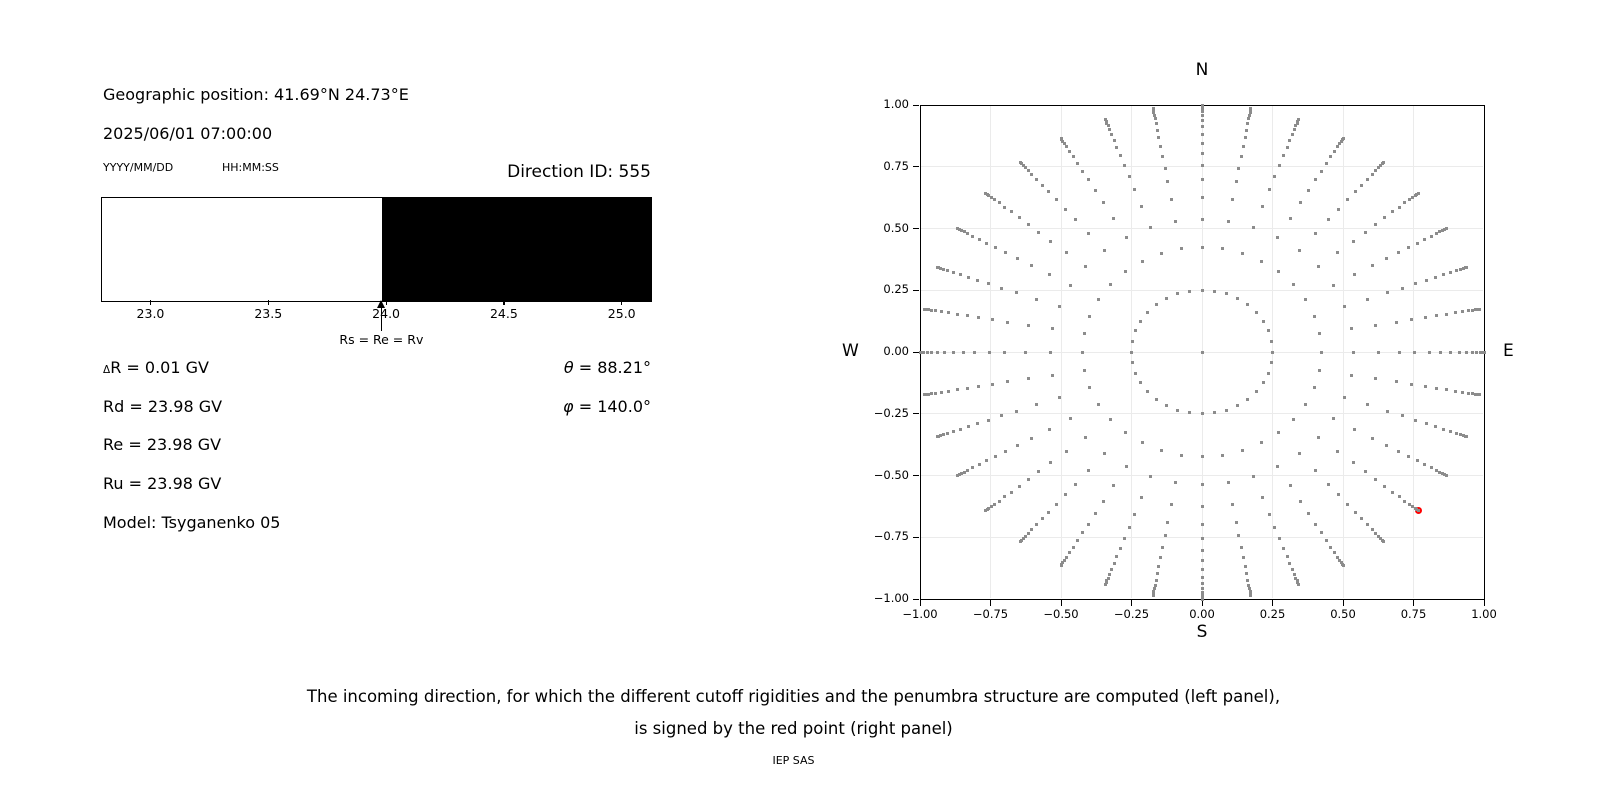 The image size is (1600, 800). Describe the element at coordinates (268, 302) in the screenshot. I see `bar-axis-tick-mark` at that location.